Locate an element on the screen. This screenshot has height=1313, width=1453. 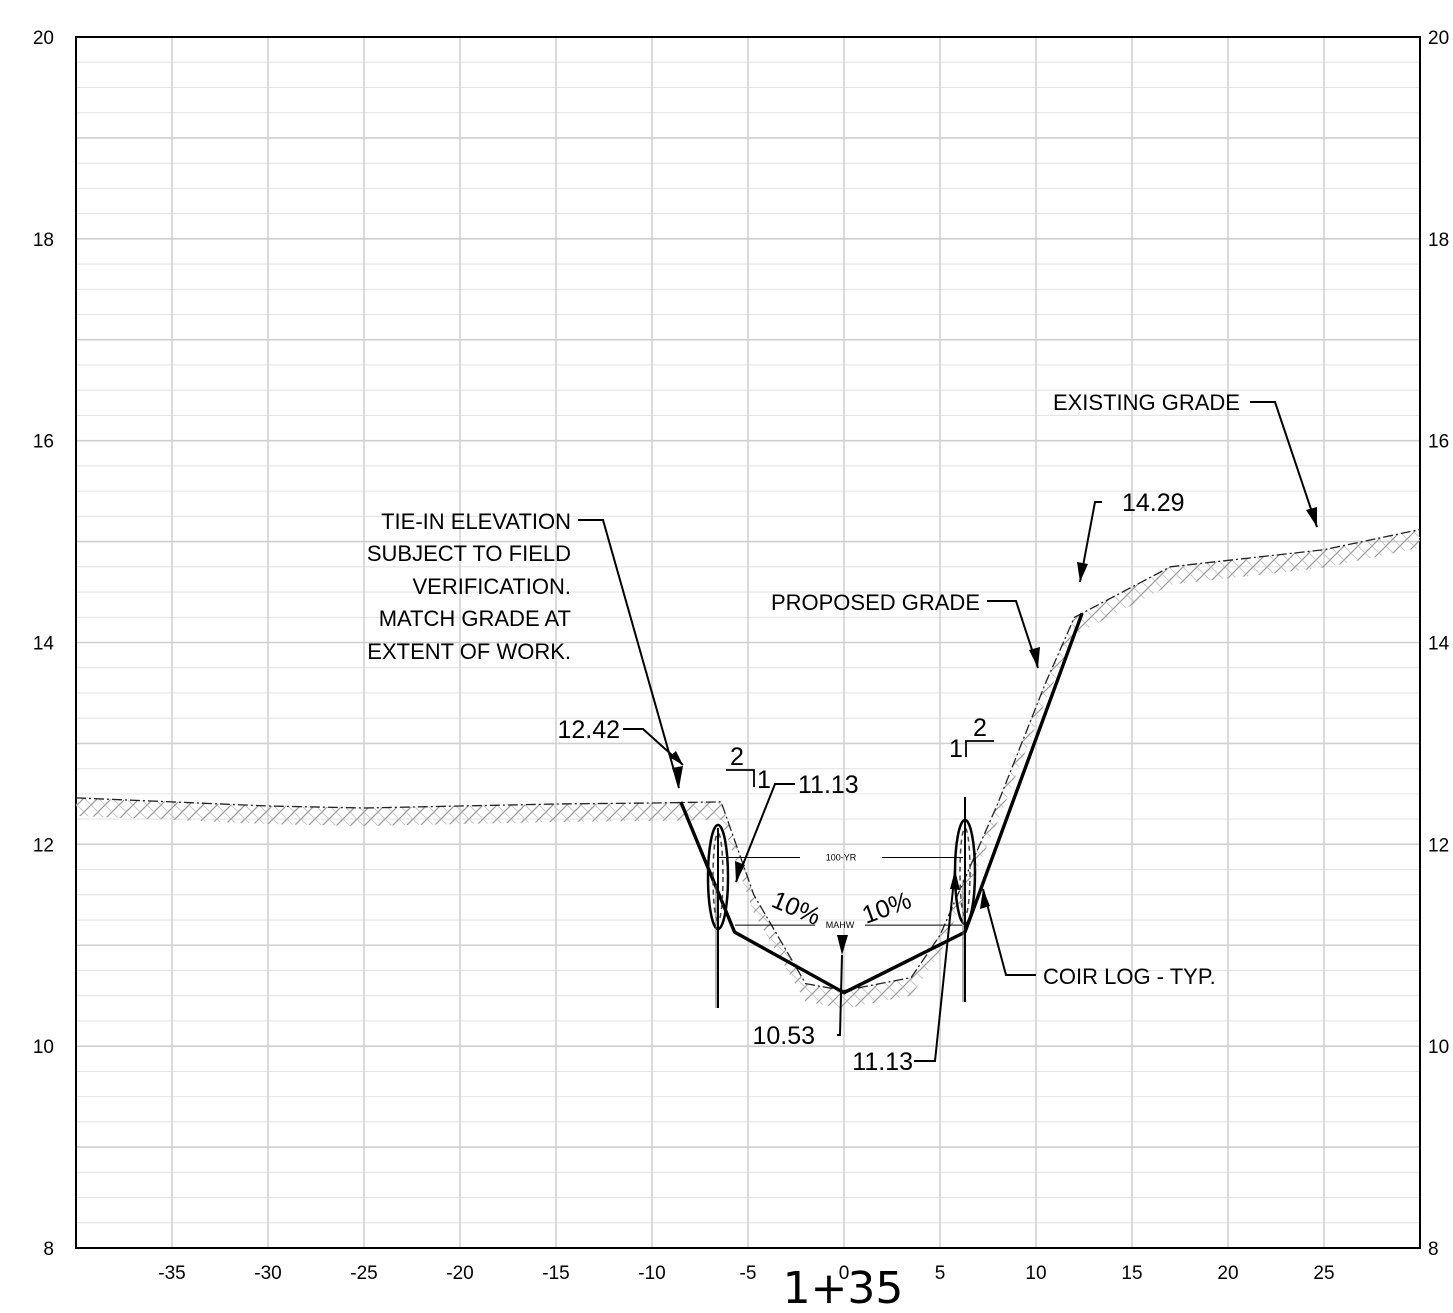
y-tick-label: 20 is located at coordinates (43, 38).